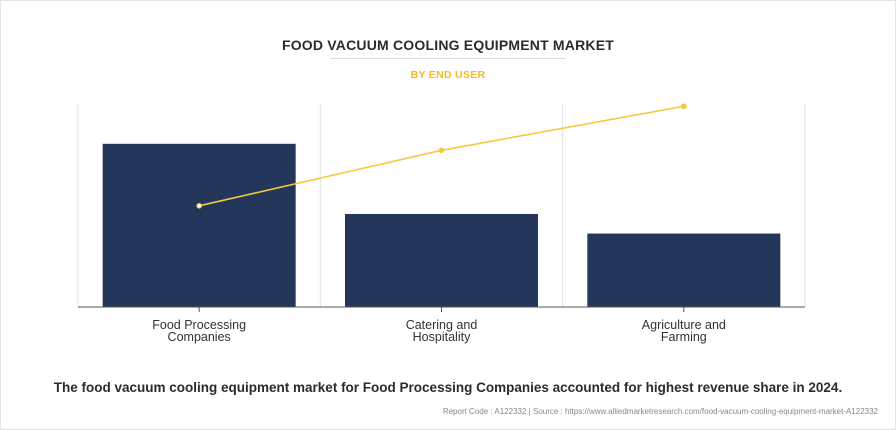 The image size is (896, 430). I want to click on x-tick-label: Food Processing, so click(199, 325).